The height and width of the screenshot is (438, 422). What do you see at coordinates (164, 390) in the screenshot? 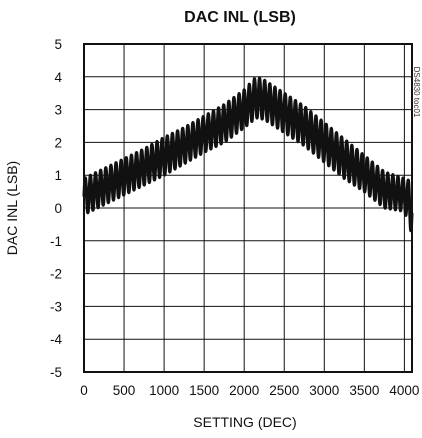
I see `x-tick-label: 1000` at bounding box center [164, 390].